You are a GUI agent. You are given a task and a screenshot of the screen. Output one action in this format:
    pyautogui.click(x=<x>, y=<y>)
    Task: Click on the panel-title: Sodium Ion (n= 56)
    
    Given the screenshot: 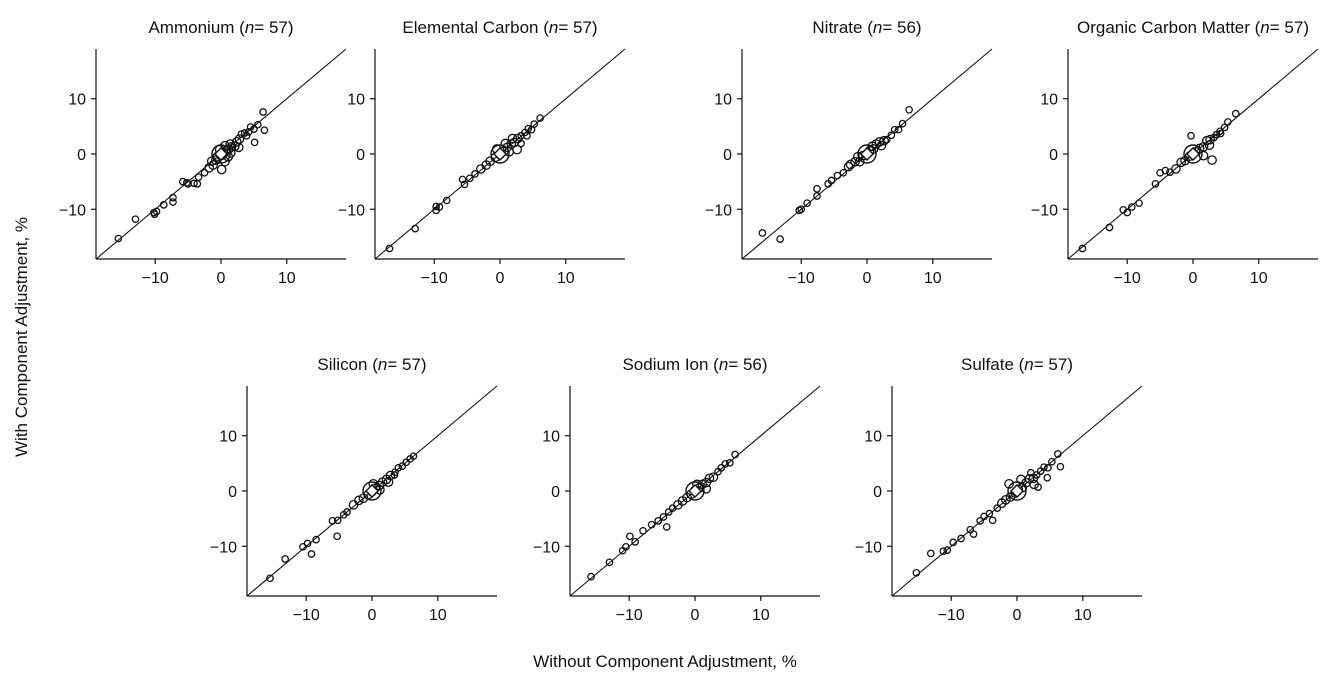 What is the action you would take?
    pyautogui.click(x=694, y=364)
    